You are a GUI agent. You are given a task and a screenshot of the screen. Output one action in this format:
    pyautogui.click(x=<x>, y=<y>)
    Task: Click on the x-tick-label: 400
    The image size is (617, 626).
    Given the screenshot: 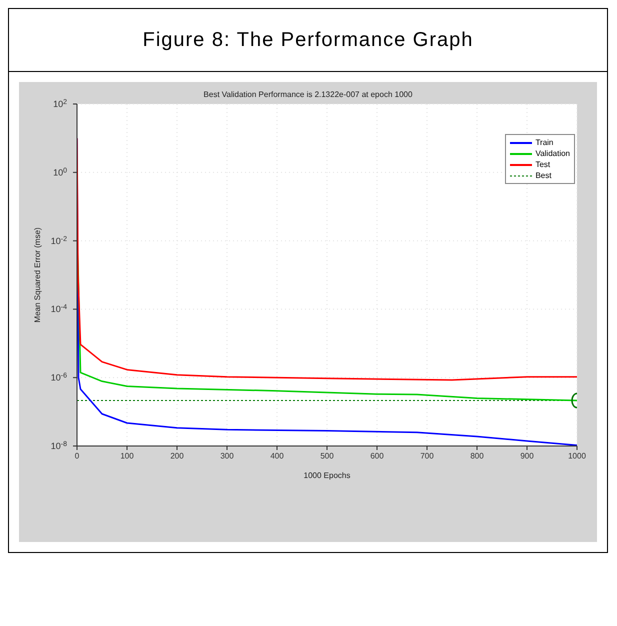 What is the action you would take?
    pyautogui.click(x=277, y=456)
    